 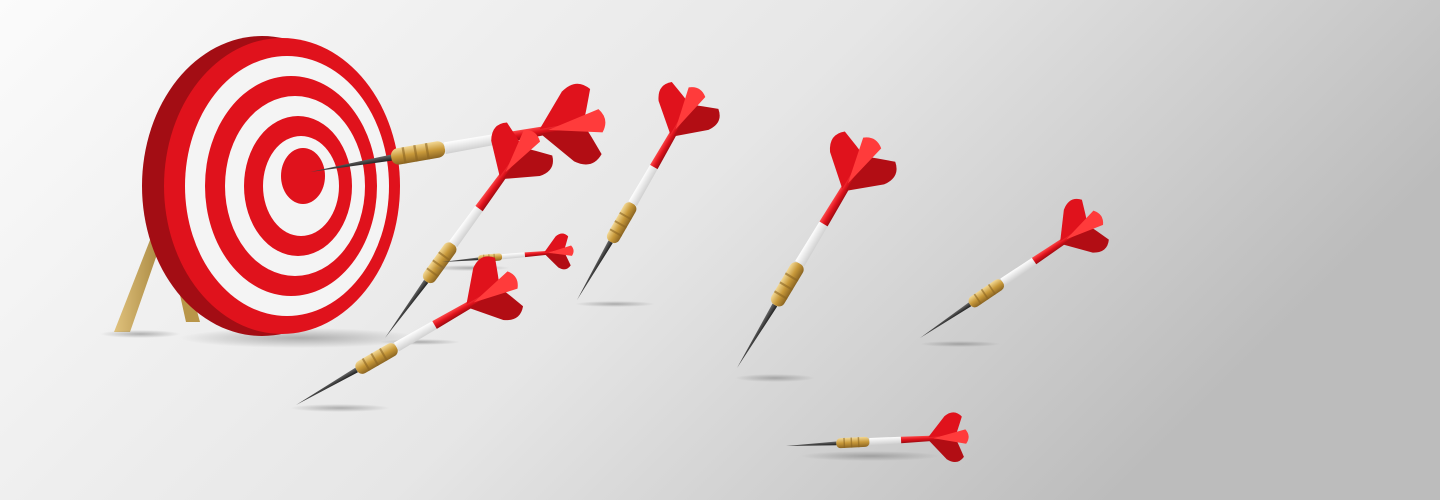 What do you see at coordinates (281, 192) in the screenshot?
I see `target-icon` at bounding box center [281, 192].